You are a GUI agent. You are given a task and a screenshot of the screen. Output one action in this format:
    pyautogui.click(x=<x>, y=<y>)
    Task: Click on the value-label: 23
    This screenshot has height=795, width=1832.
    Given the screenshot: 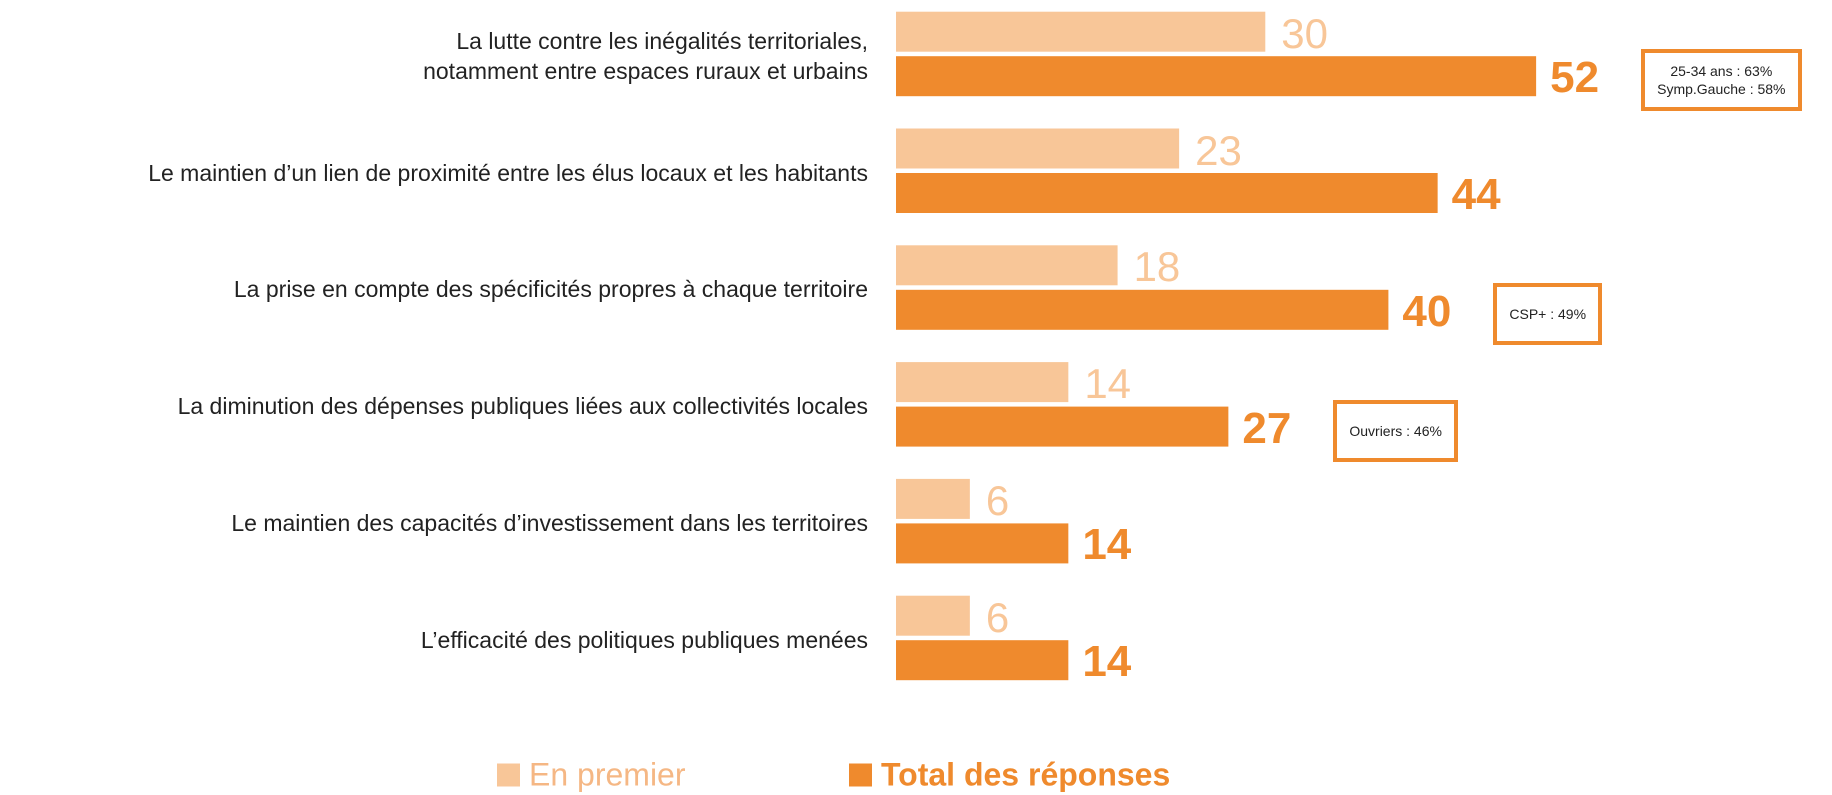 What is the action you would take?
    pyautogui.click(x=1218, y=150)
    